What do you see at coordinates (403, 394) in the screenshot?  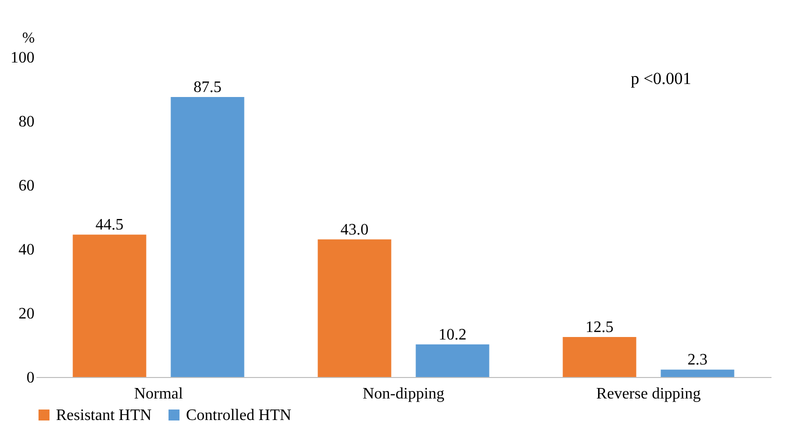 I see `x-tick-label: Non-dipping` at bounding box center [403, 394].